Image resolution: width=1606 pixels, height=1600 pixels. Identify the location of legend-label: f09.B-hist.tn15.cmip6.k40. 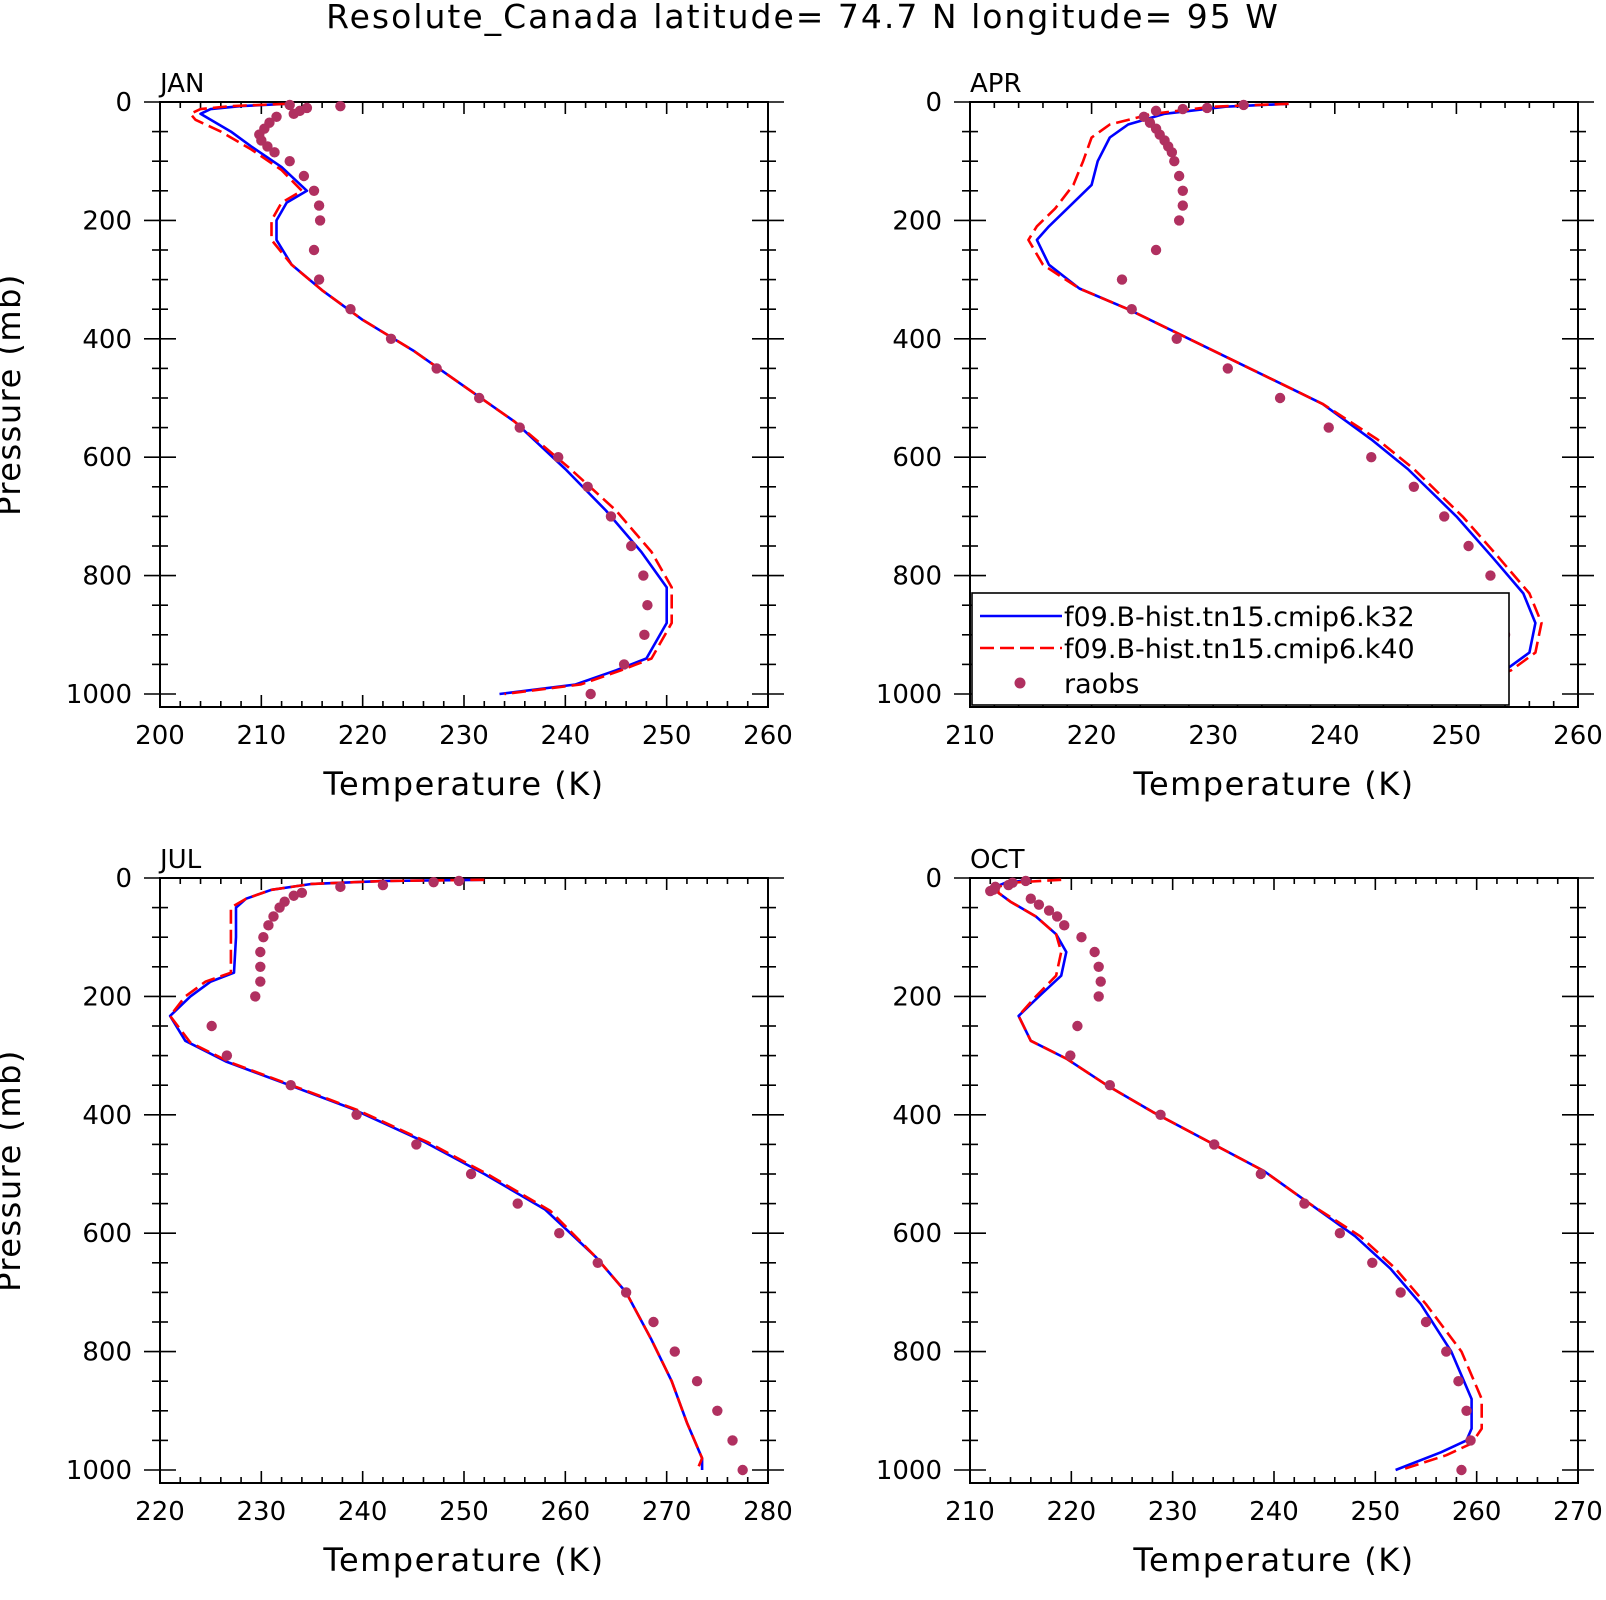
(1239, 649).